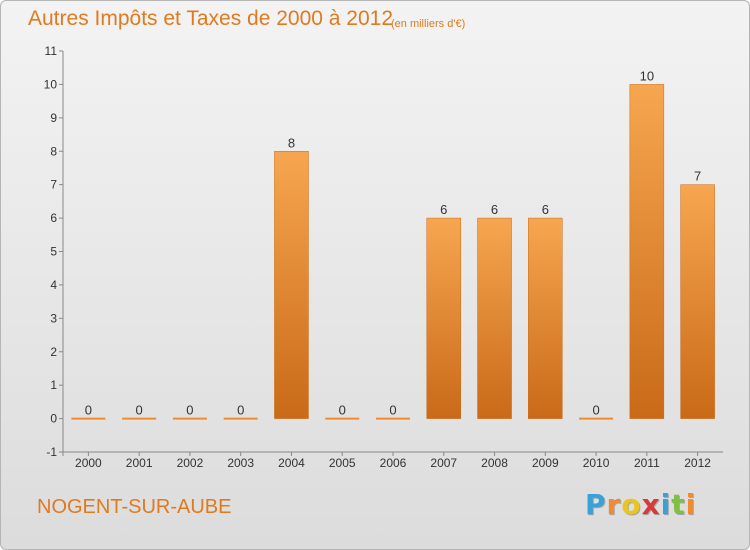  Describe the element at coordinates (53, 318) in the screenshot. I see `y-tick-label: 3` at that location.